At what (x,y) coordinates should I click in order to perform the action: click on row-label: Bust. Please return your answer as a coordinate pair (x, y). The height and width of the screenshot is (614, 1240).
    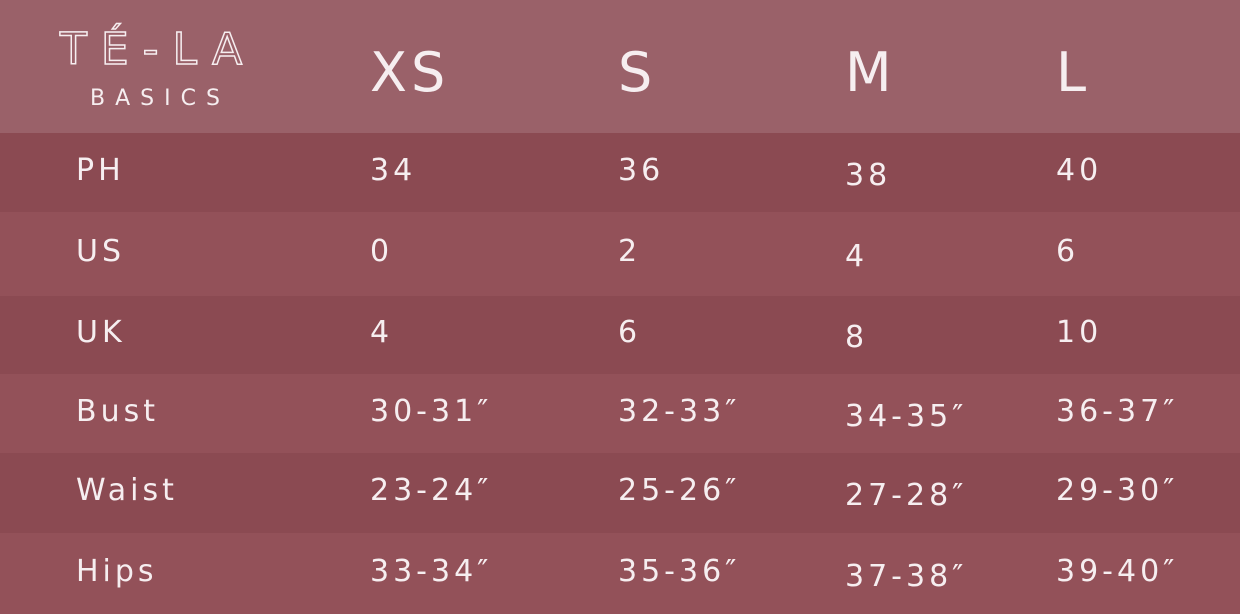
    Looking at the image, I should click on (117, 411).